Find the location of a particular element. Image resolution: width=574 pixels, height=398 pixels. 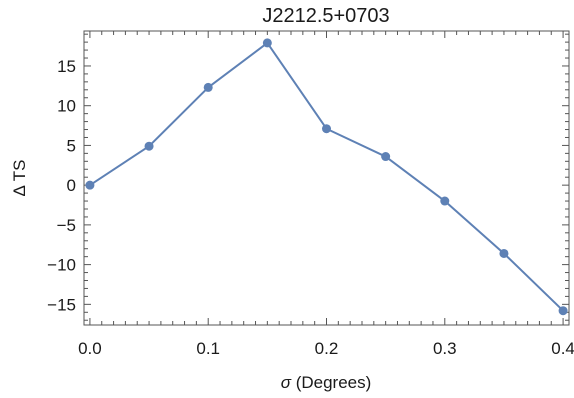

y-tick-label: 5 is located at coordinates (71, 145).